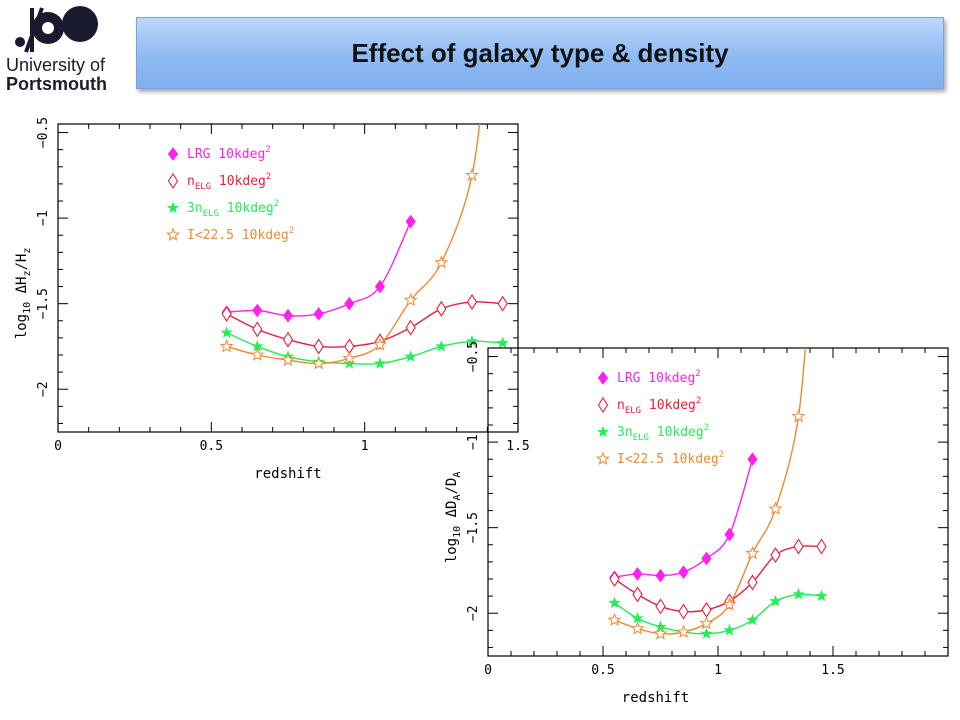  What do you see at coordinates (56, 65) in the screenshot?
I see `logo-line-1: University of` at bounding box center [56, 65].